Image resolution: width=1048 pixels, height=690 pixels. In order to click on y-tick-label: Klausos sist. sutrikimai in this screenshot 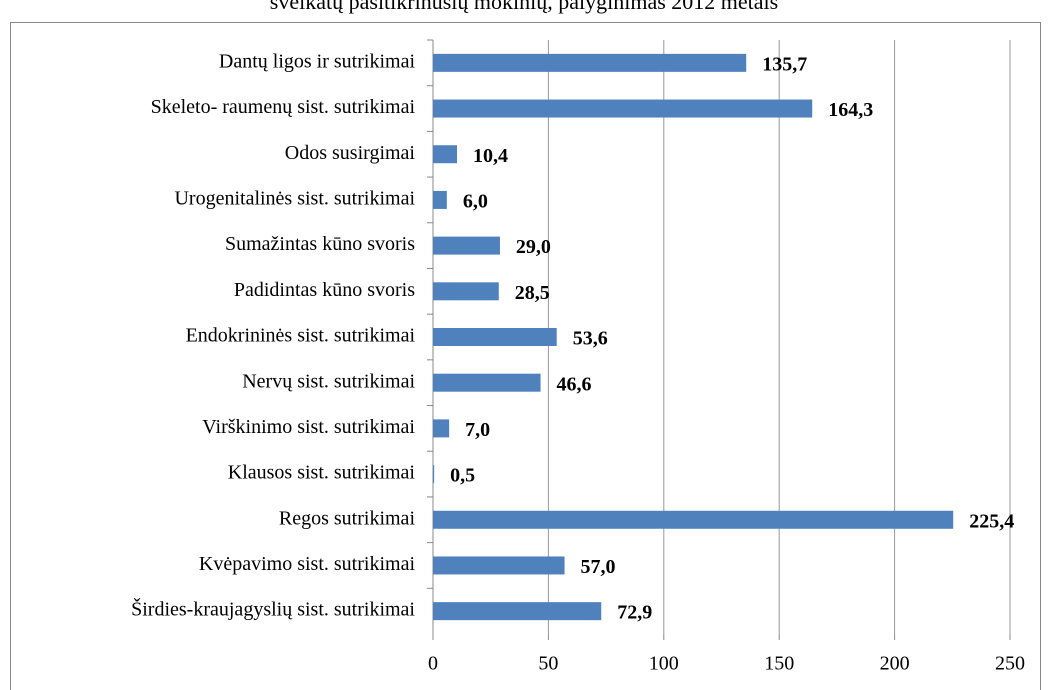, I will do `click(322, 473)`.